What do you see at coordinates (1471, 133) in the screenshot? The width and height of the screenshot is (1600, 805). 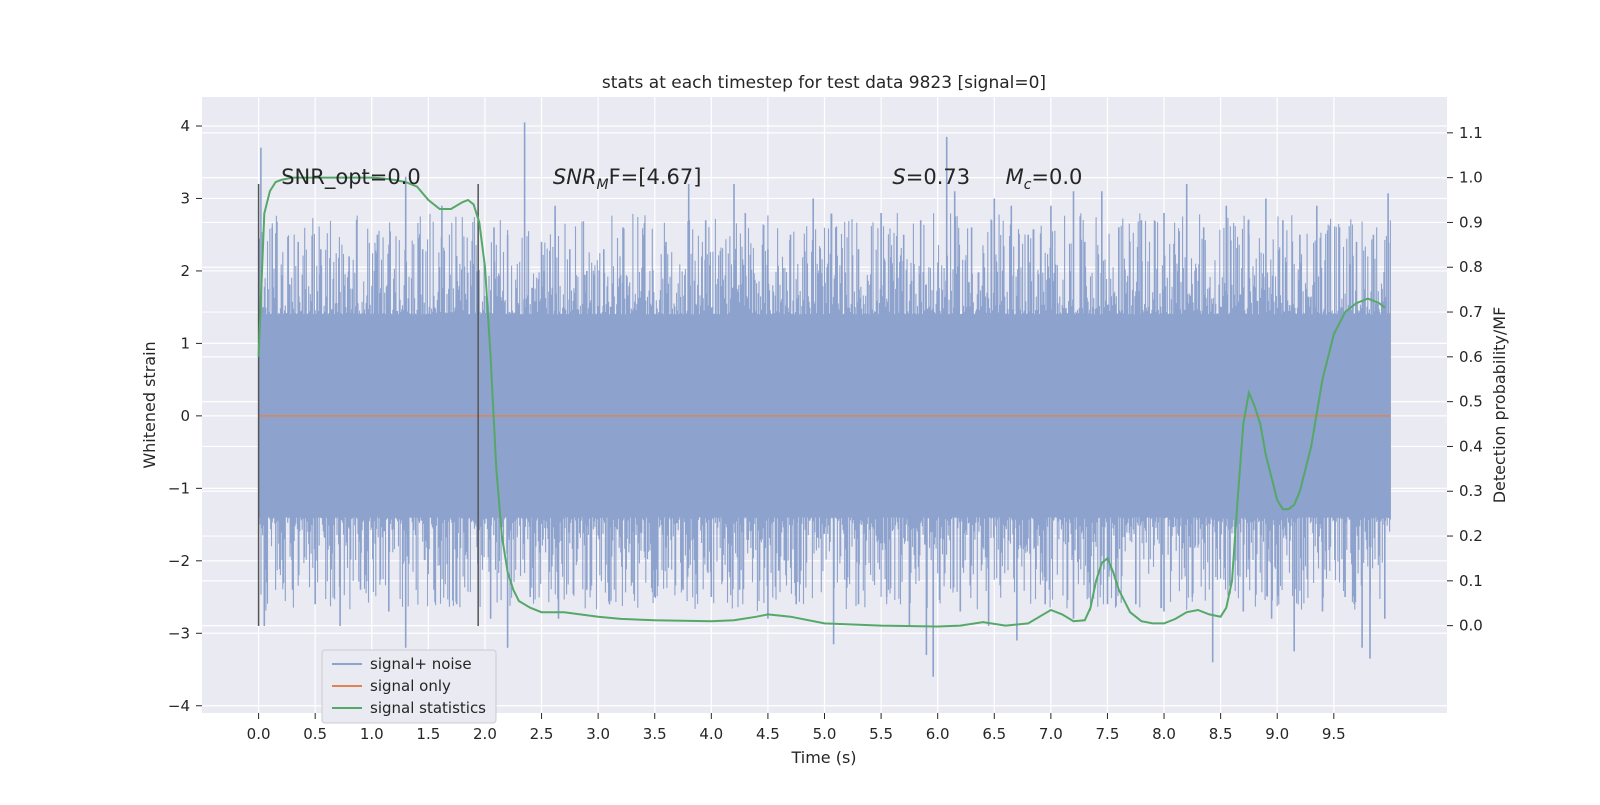 I see `y2-tick-label: 1.1` at bounding box center [1471, 133].